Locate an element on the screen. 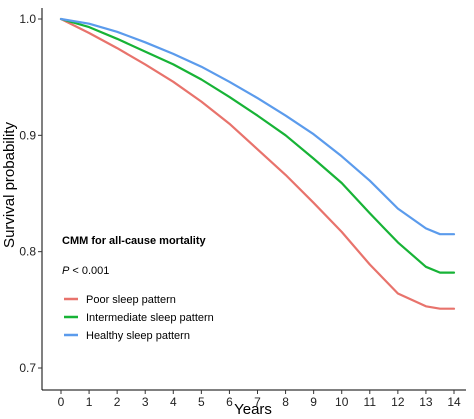 The width and height of the screenshot is (474, 419). x-tick-label: 1 is located at coordinates (89, 402).